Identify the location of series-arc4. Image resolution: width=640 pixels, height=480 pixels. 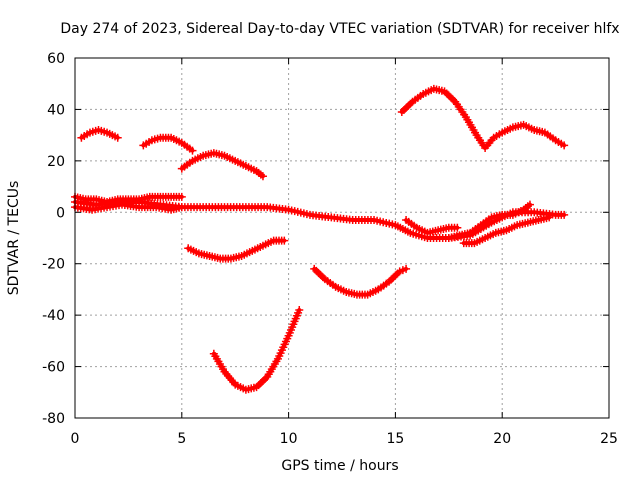
(483, 118).